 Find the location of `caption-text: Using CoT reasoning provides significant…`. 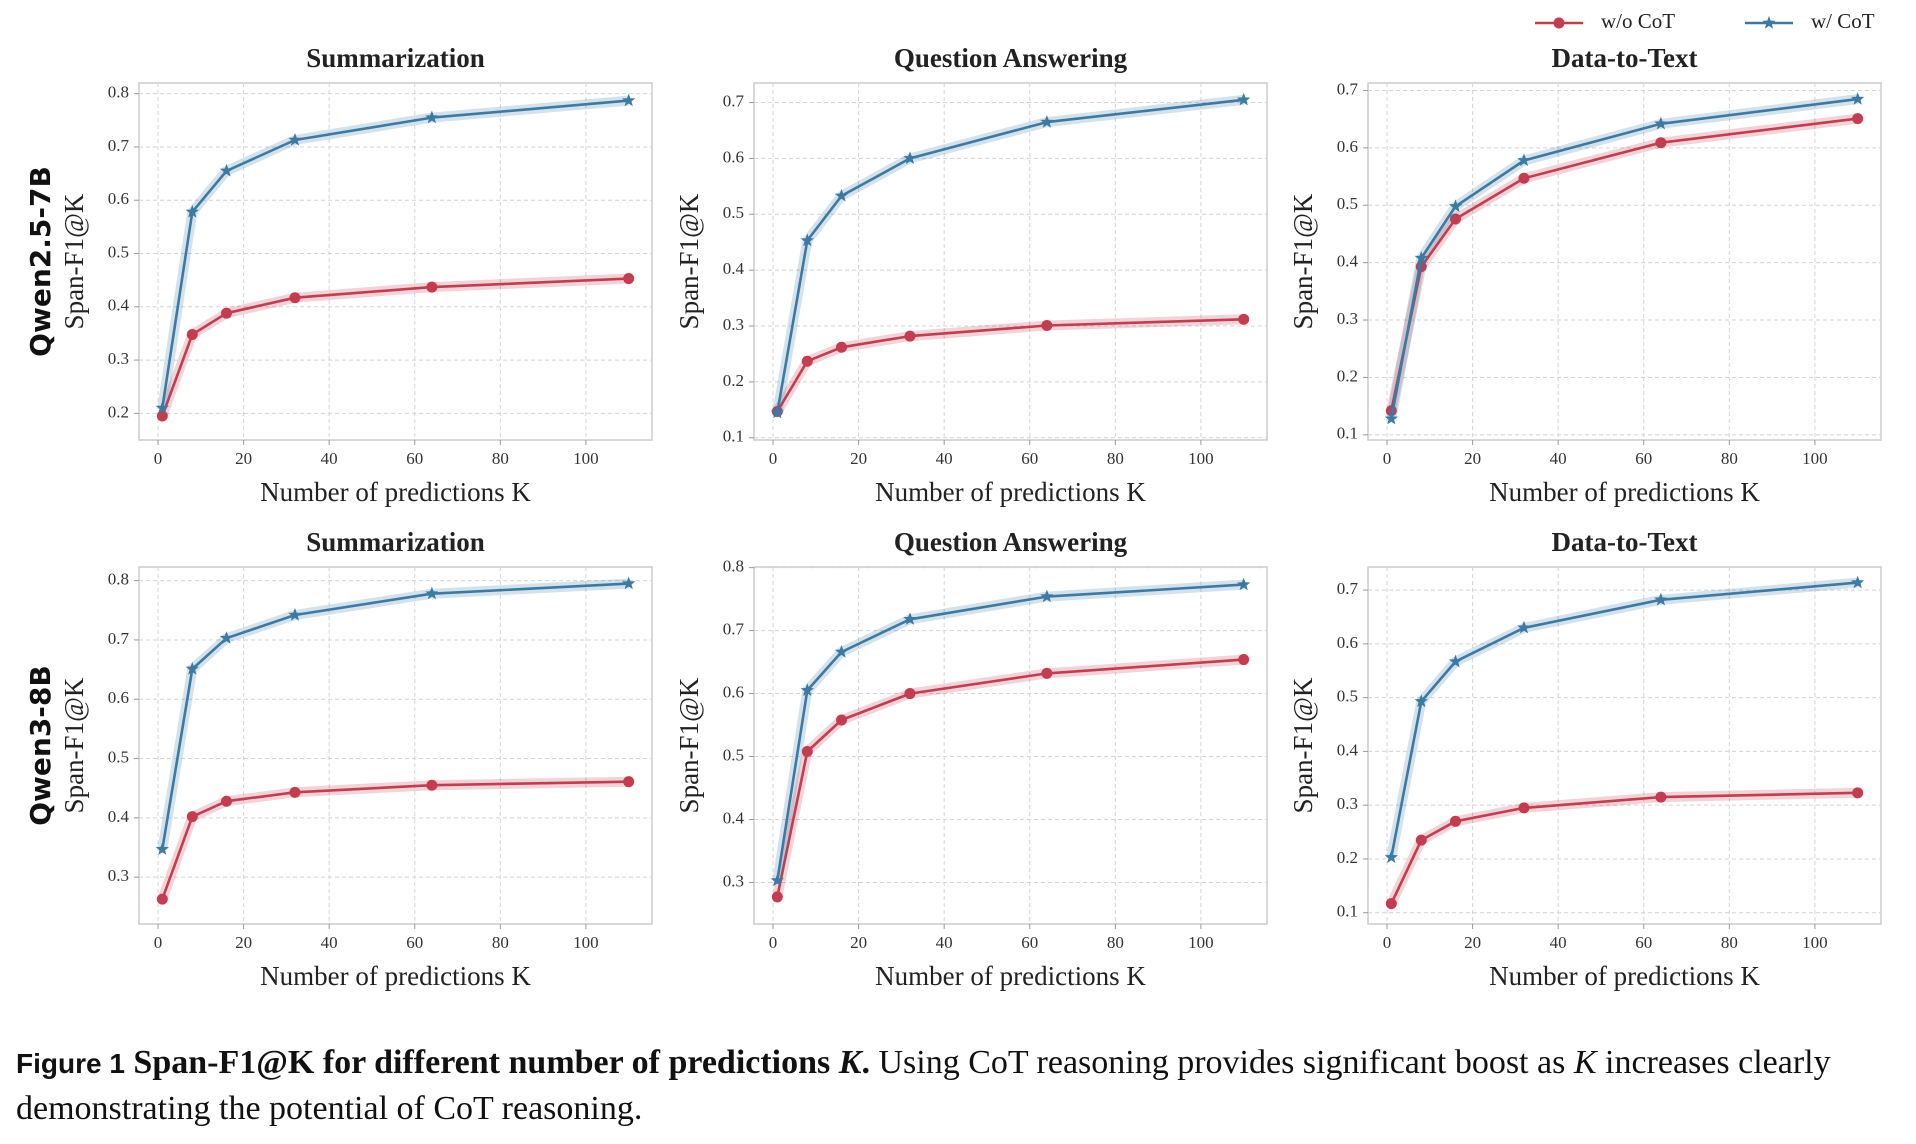

caption-text: Using CoT reasoning provides significant… is located at coordinates (1222, 1062).